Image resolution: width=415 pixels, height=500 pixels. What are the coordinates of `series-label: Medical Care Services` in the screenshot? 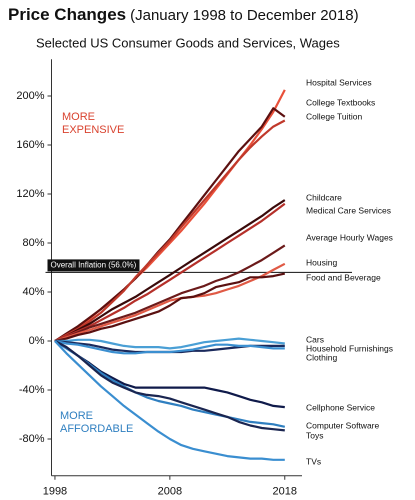 It's located at (348, 210).